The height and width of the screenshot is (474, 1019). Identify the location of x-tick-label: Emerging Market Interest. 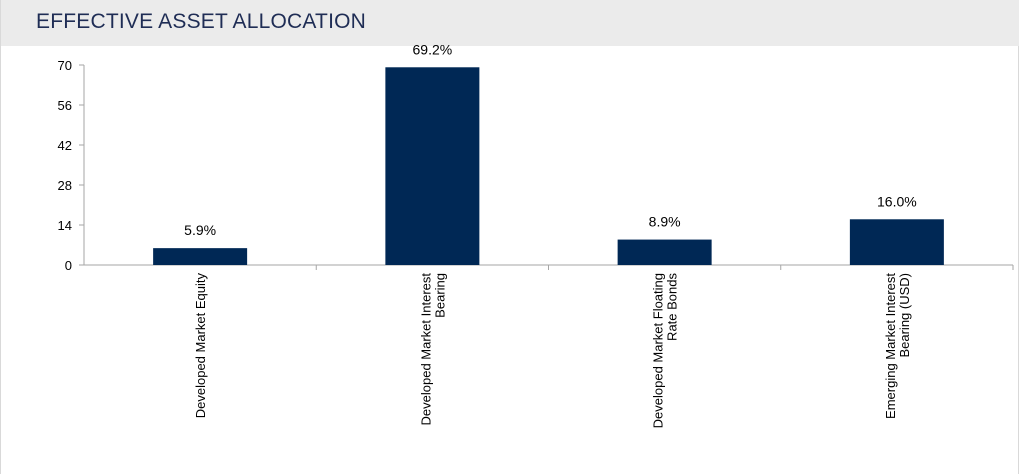
(890, 346).